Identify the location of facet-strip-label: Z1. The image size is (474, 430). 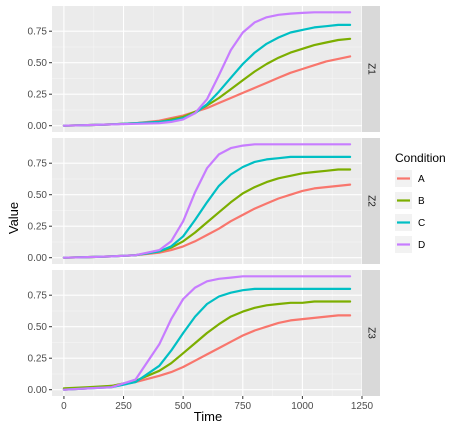
(371, 69).